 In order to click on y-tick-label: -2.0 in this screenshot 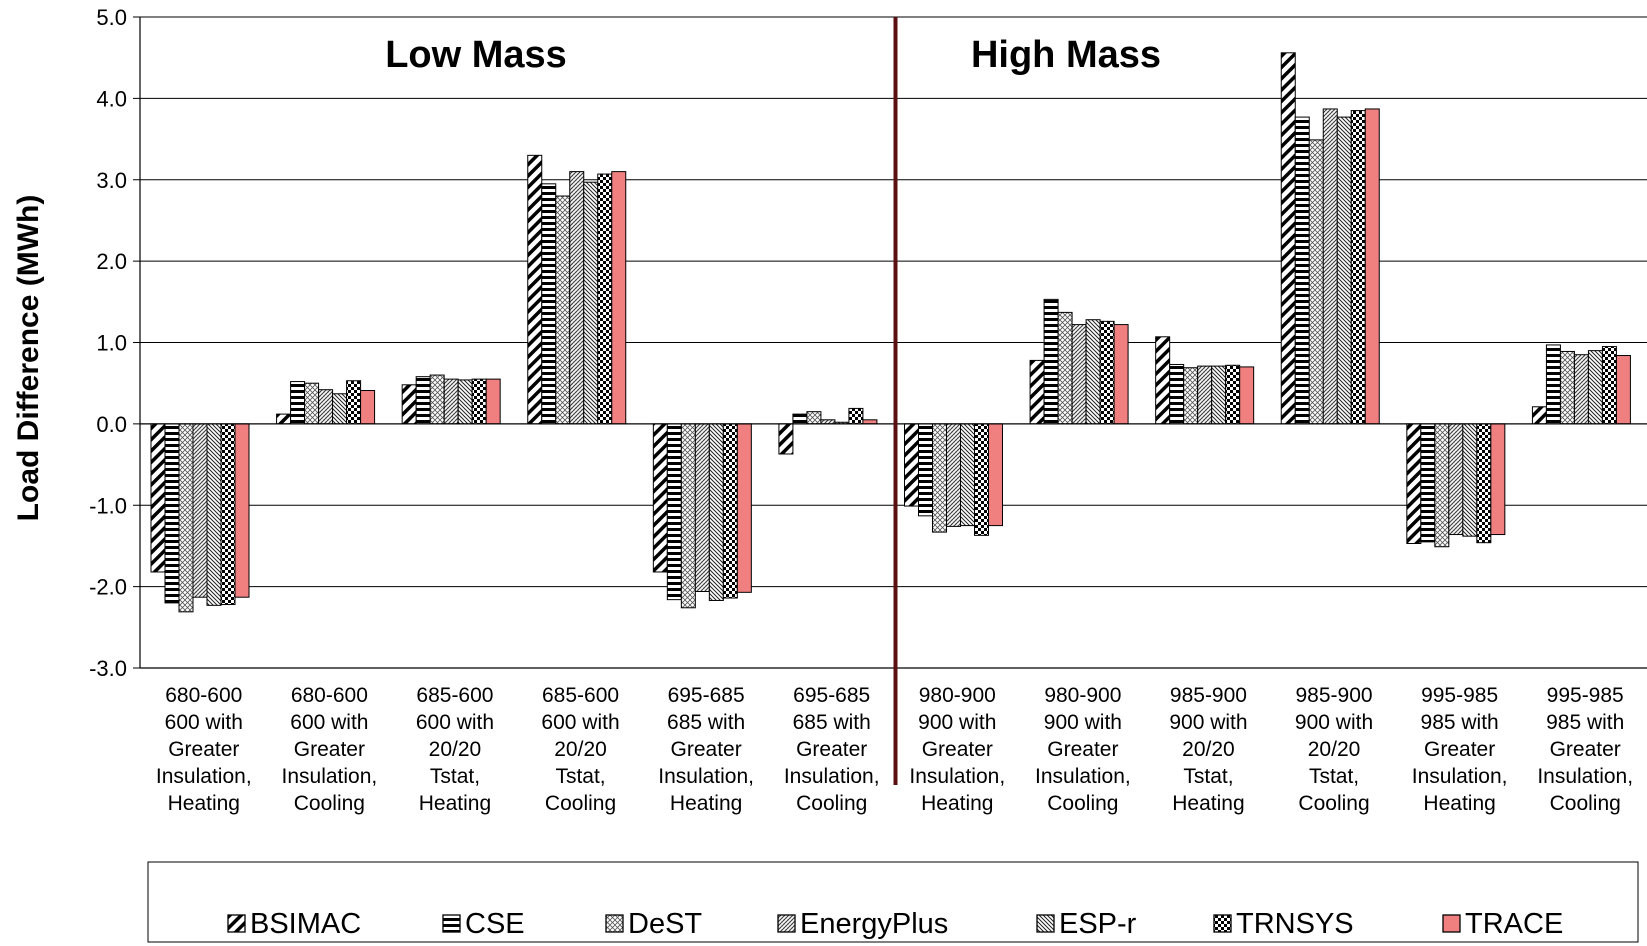, I will do `click(108, 587)`.